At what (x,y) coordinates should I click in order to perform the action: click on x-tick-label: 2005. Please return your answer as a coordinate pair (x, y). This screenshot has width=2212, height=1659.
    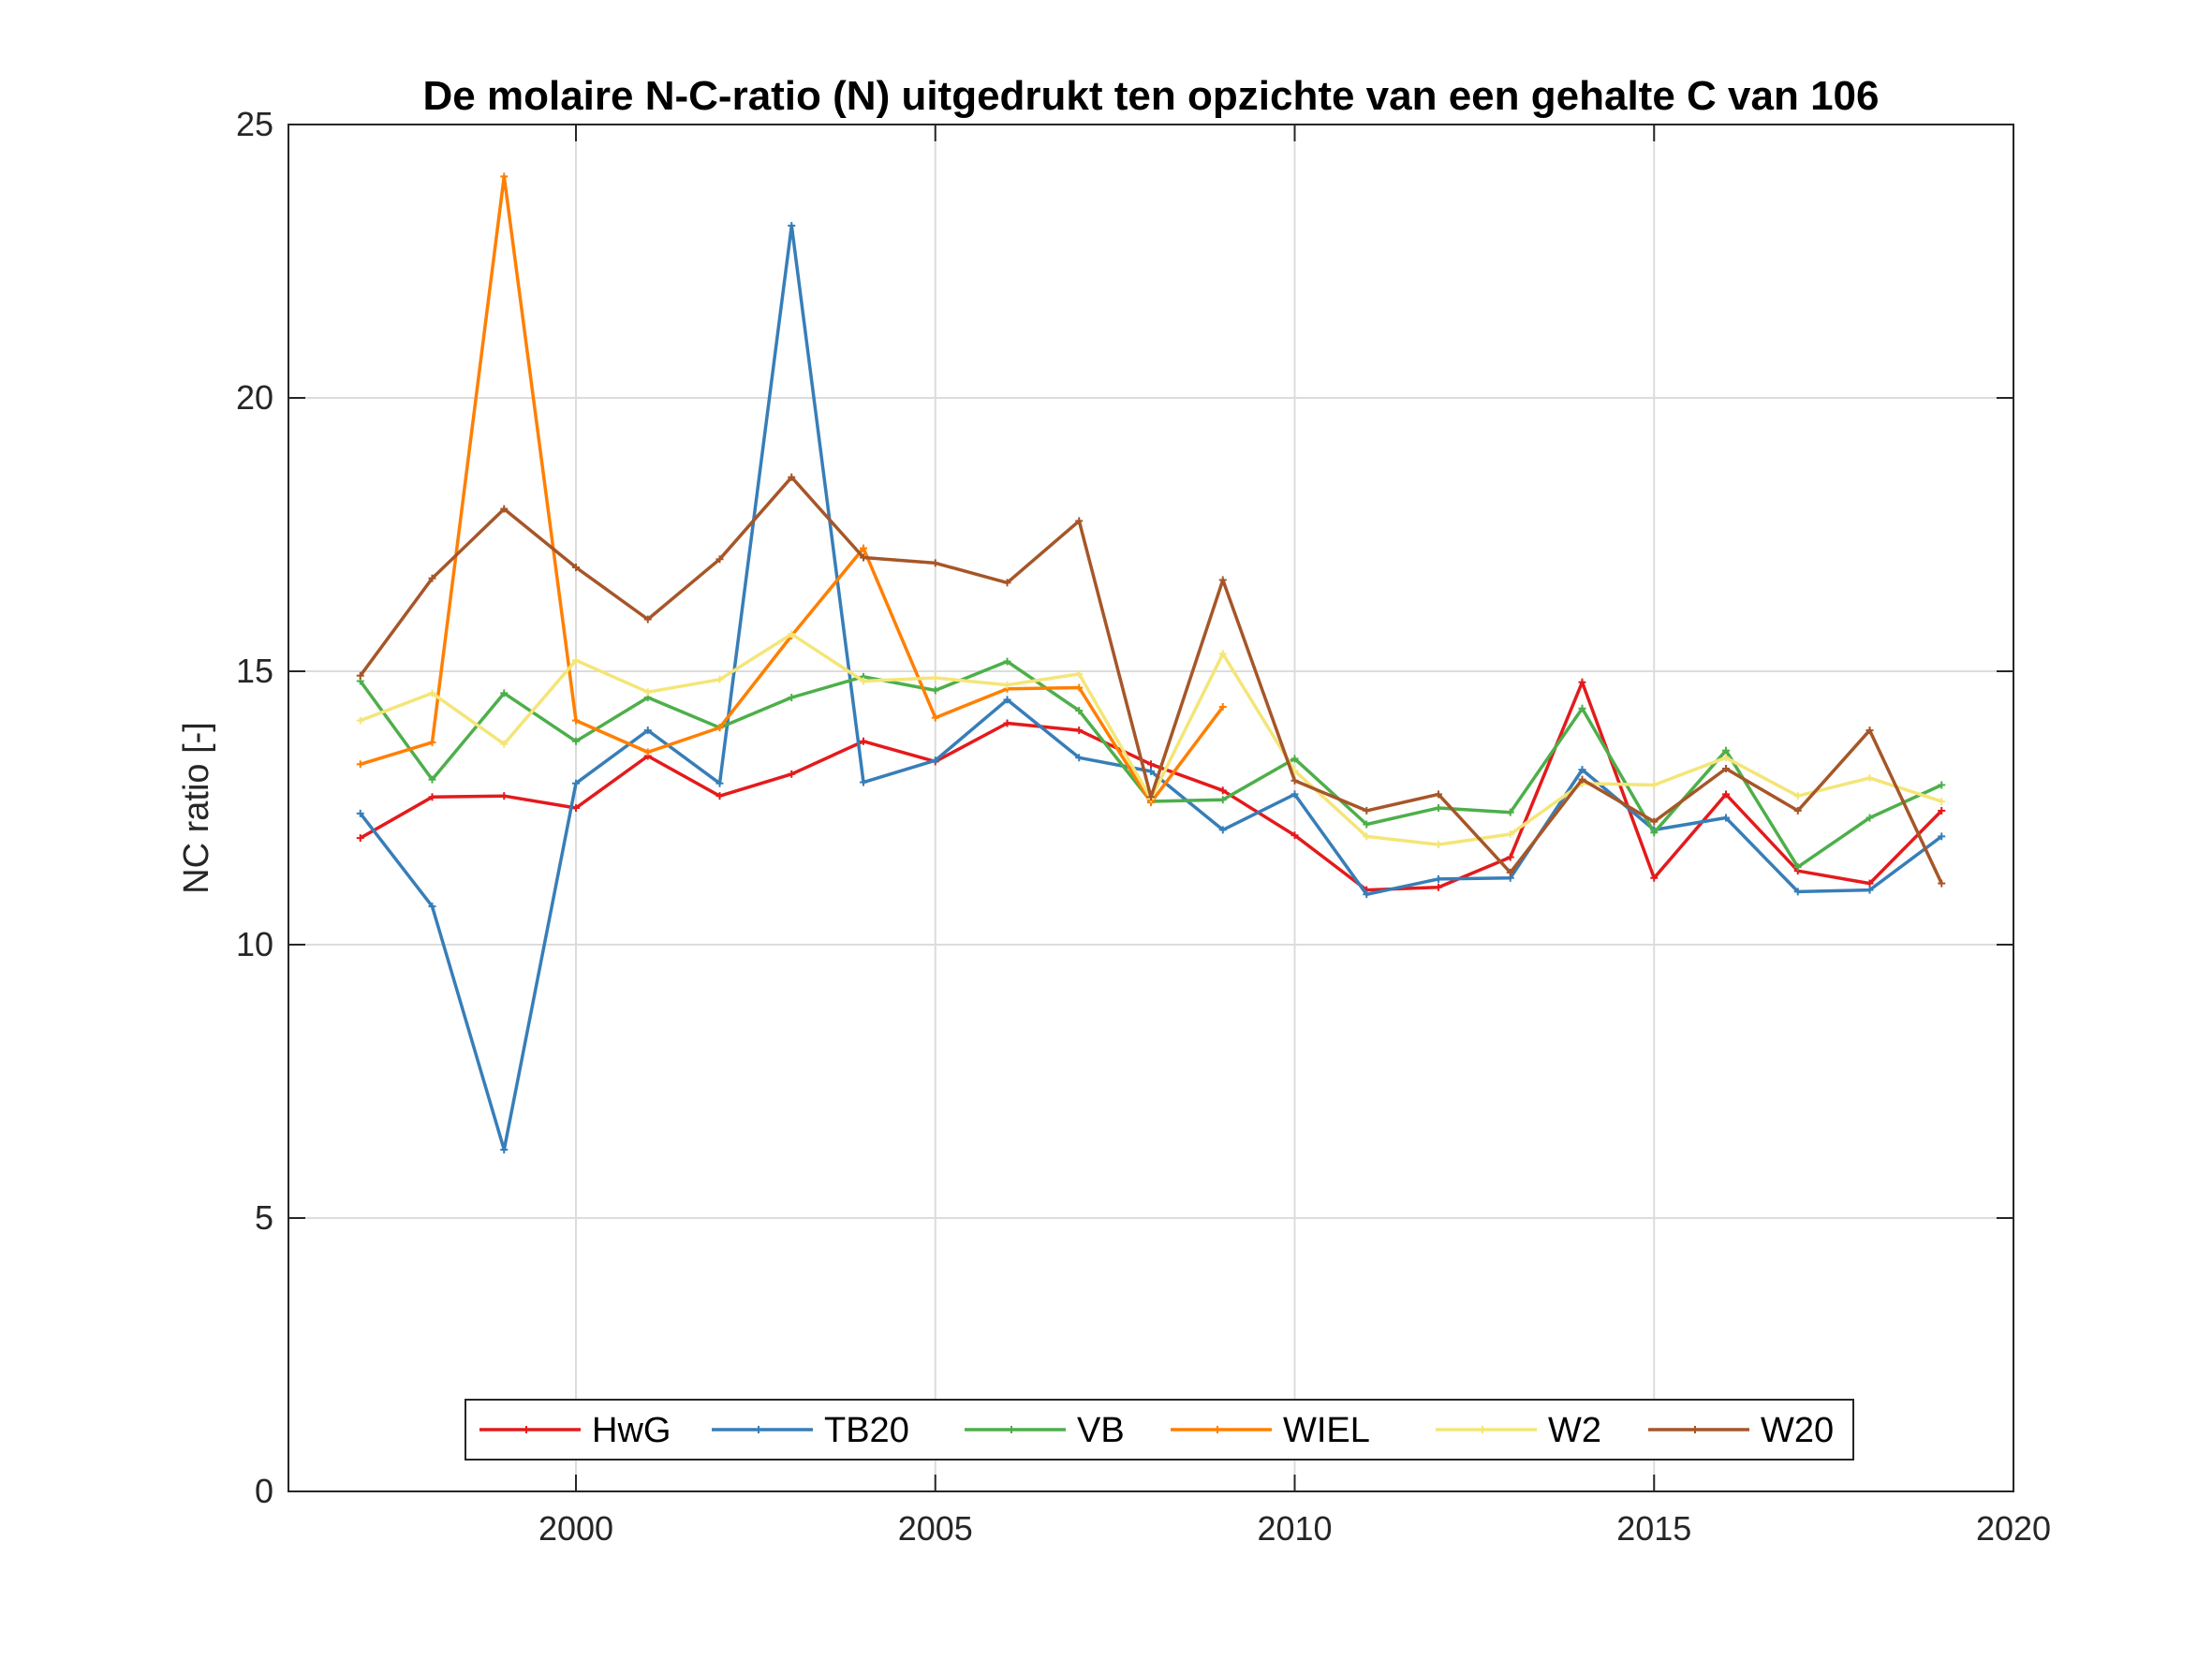
    Looking at the image, I should click on (936, 1528).